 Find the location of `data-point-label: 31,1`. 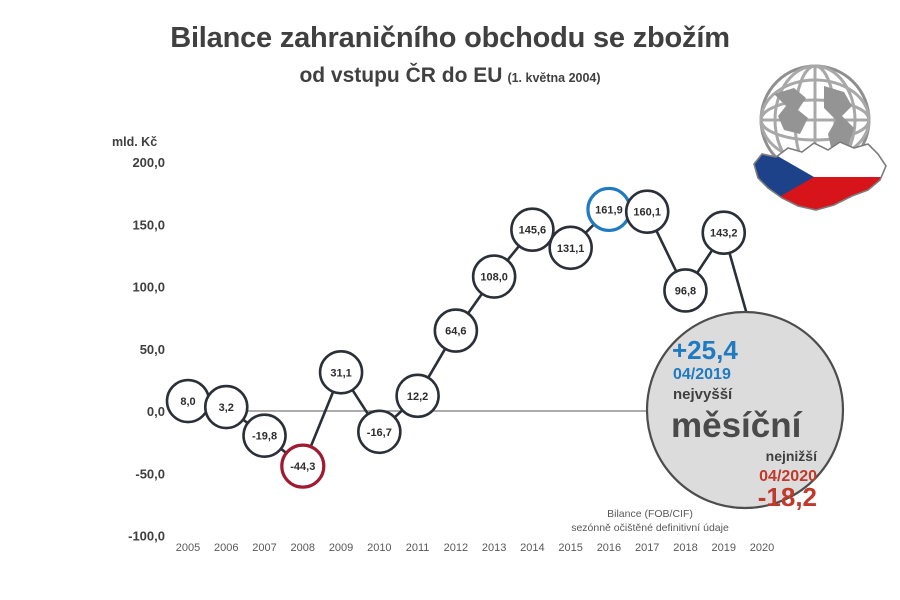

data-point-label: 31,1 is located at coordinates (340, 373).